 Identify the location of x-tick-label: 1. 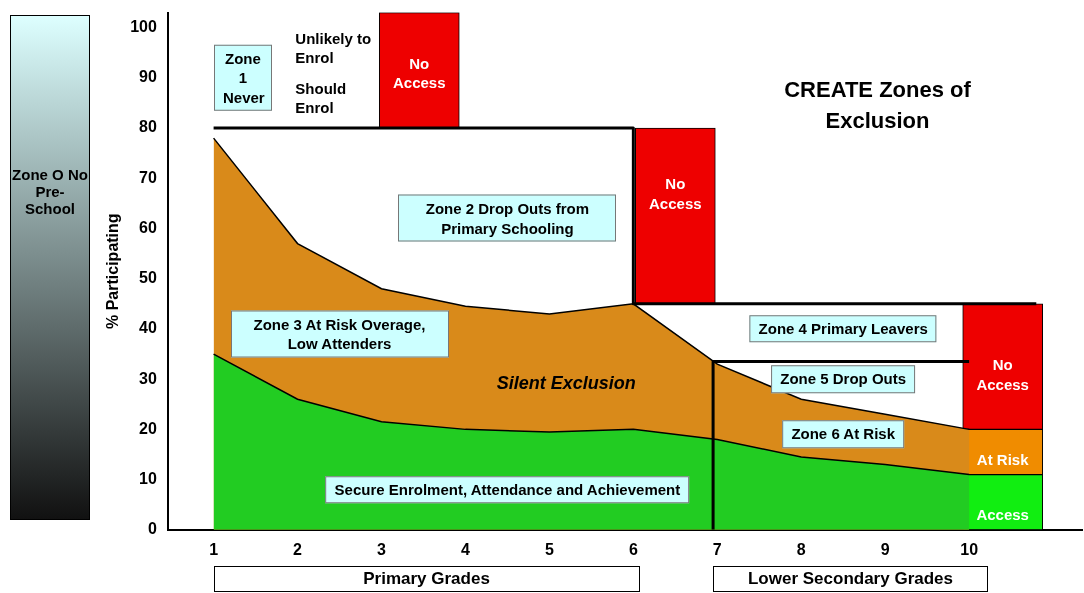
(214, 549).